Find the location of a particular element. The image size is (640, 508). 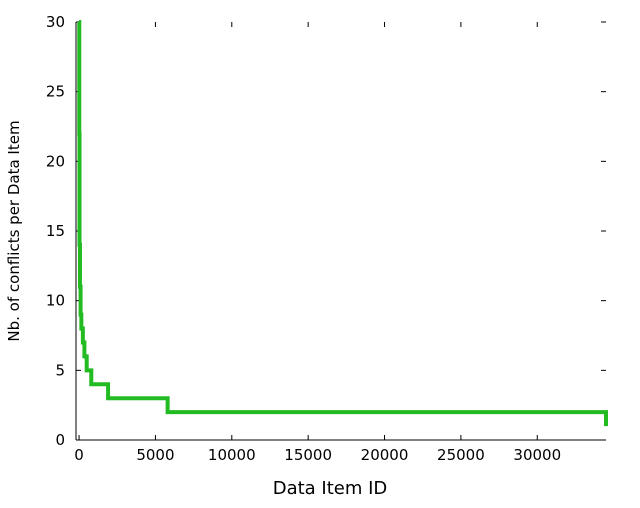

x-tick-label: 0 is located at coordinates (79, 455).